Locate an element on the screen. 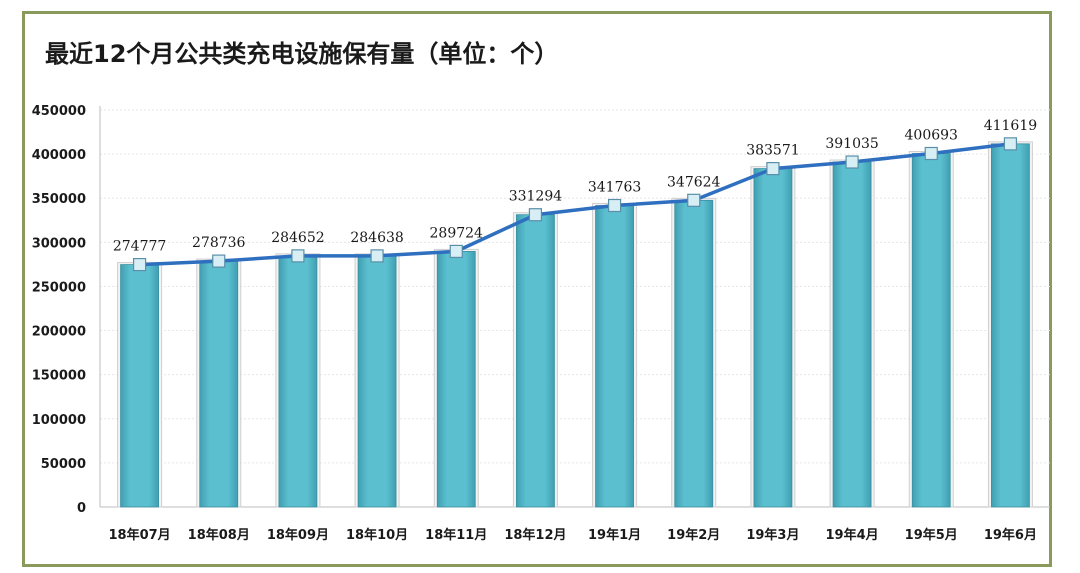 Image resolution: width=1080 pixels, height=573 pixels. x-tick-label: 18年11月 is located at coordinates (456, 535).